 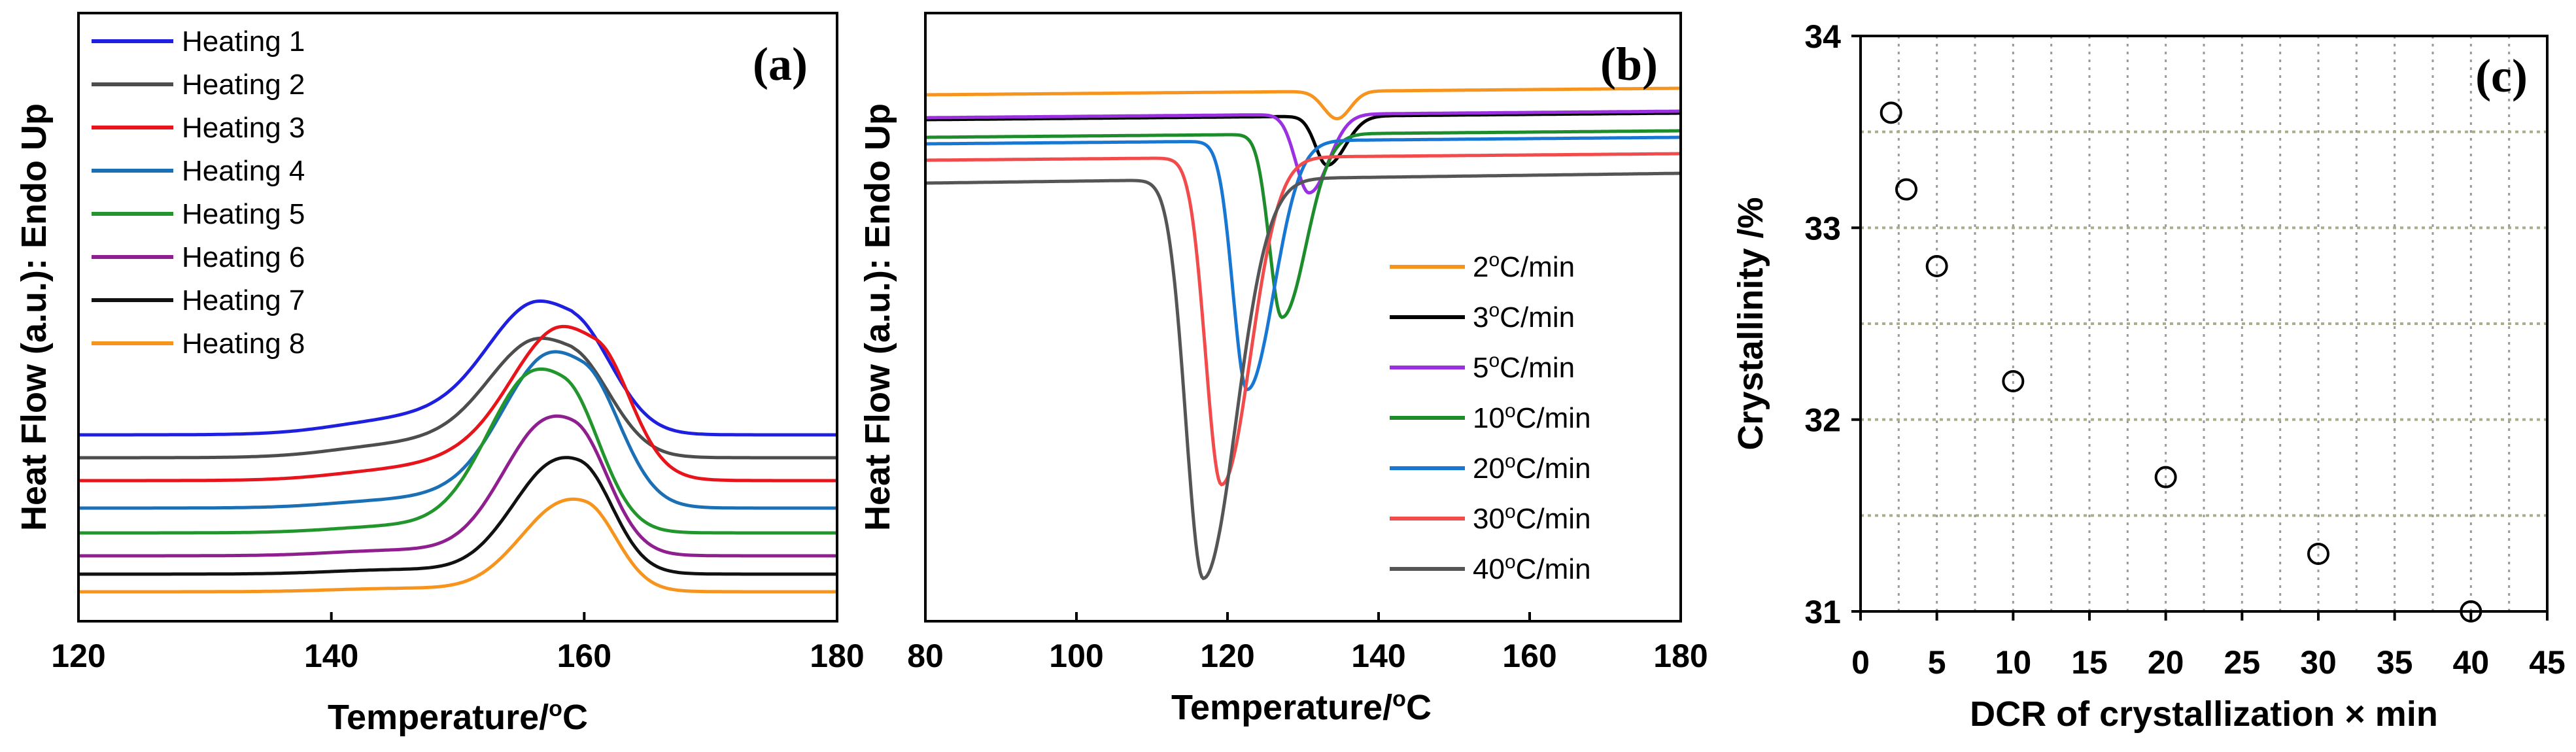 What do you see at coordinates (244, 171) in the screenshot?
I see `panel-a-legend-label: Heating 4` at bounding box center [244, 171].